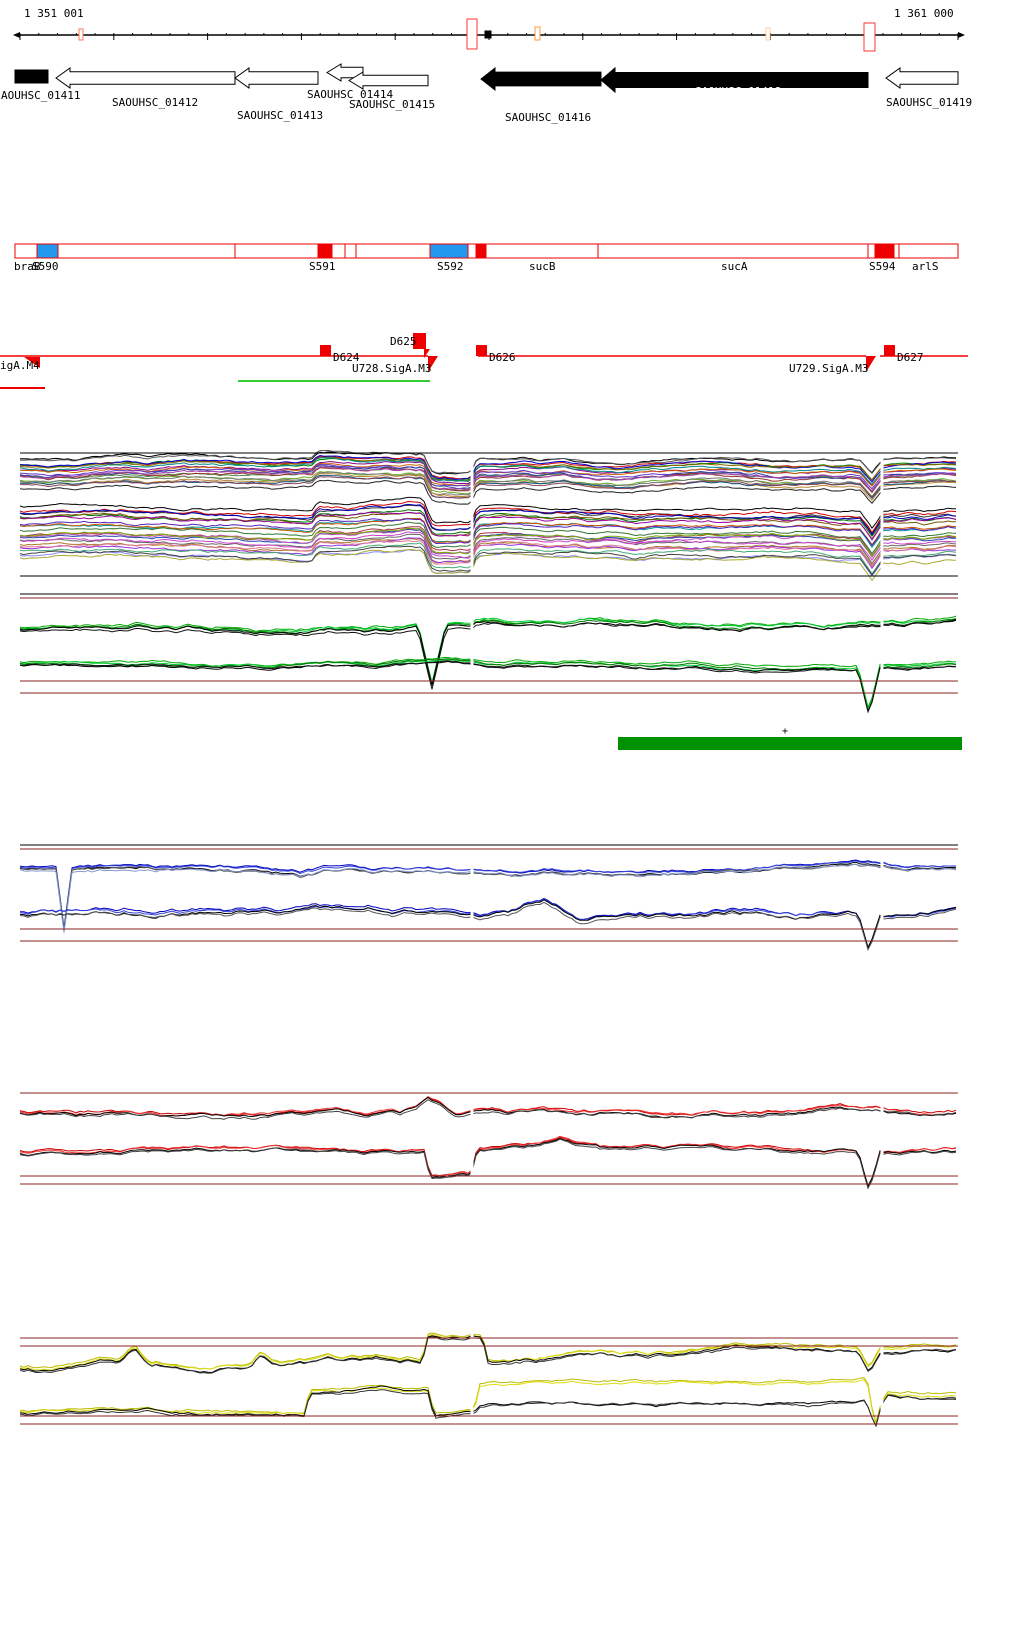 This screenshot has width=1024, height=1640. What do you see at coordinates (31, 76) in the screenshot?
I see `gene-box` at bounding box center [31, 76].